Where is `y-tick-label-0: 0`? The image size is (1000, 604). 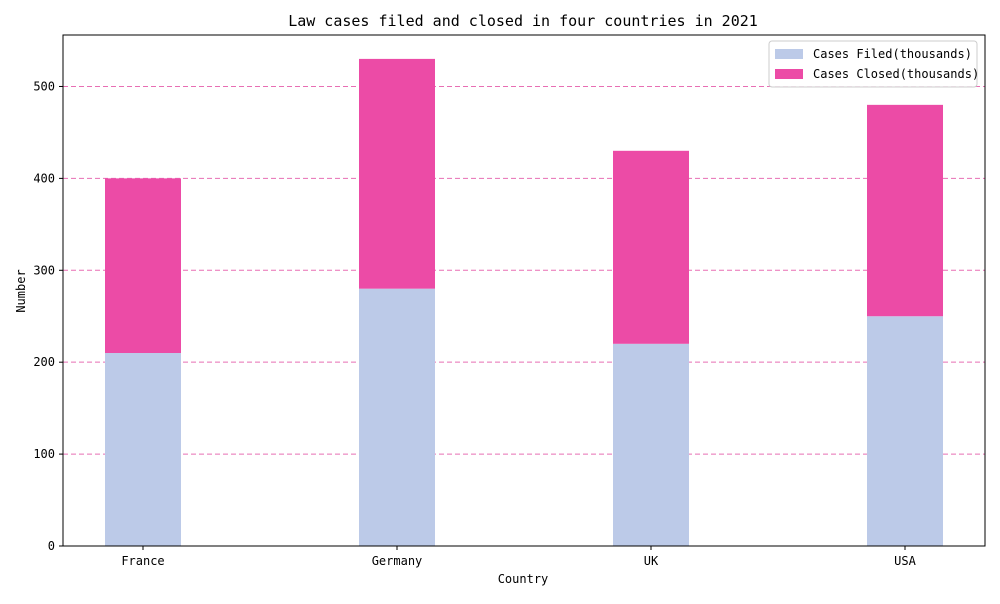
y-tick-label-0: 0 is located at coordinates (51, 546).